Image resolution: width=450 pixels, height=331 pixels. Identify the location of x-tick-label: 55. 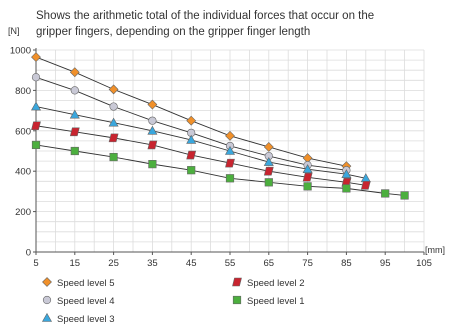
(230, 263).